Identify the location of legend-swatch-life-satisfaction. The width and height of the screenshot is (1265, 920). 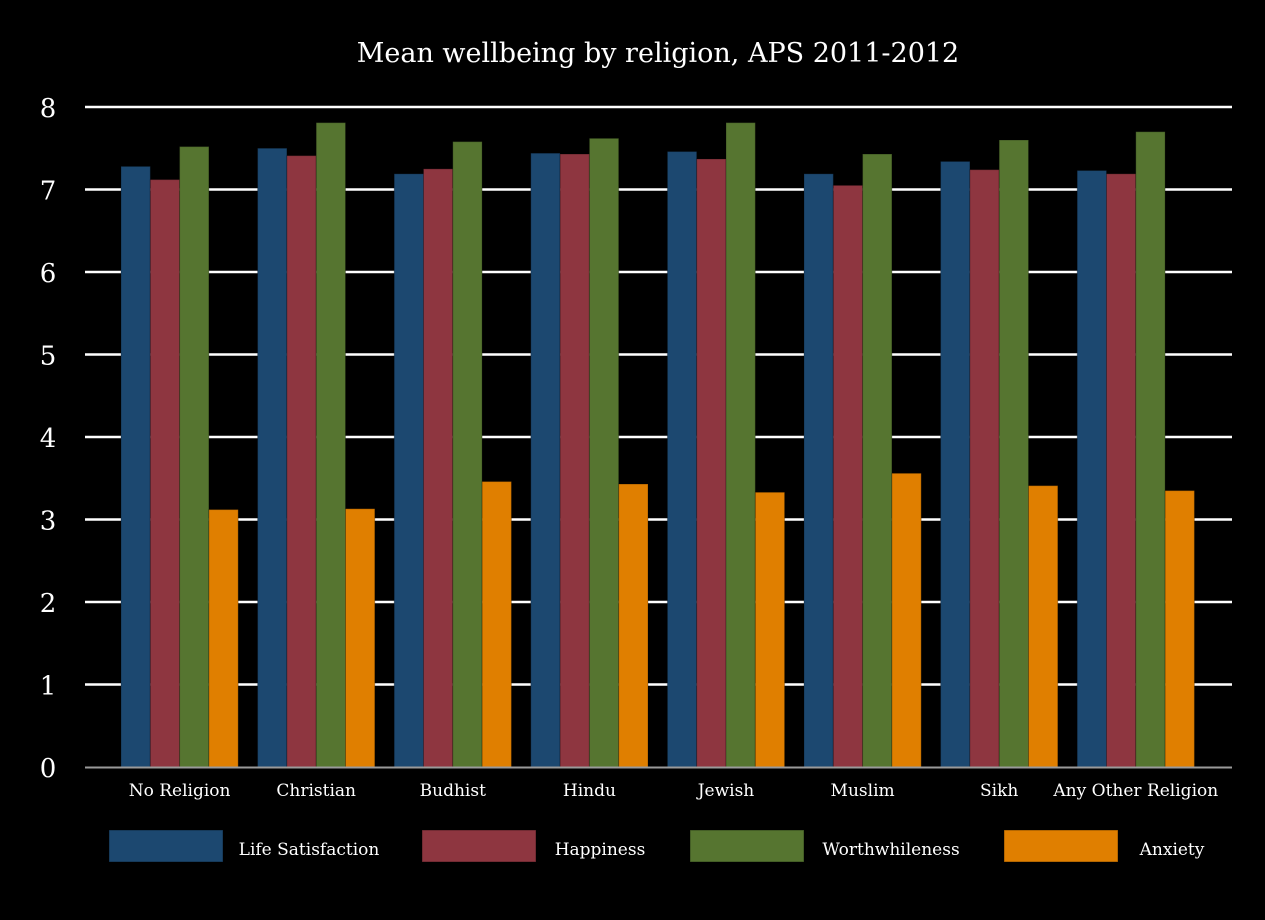
(166, 846).